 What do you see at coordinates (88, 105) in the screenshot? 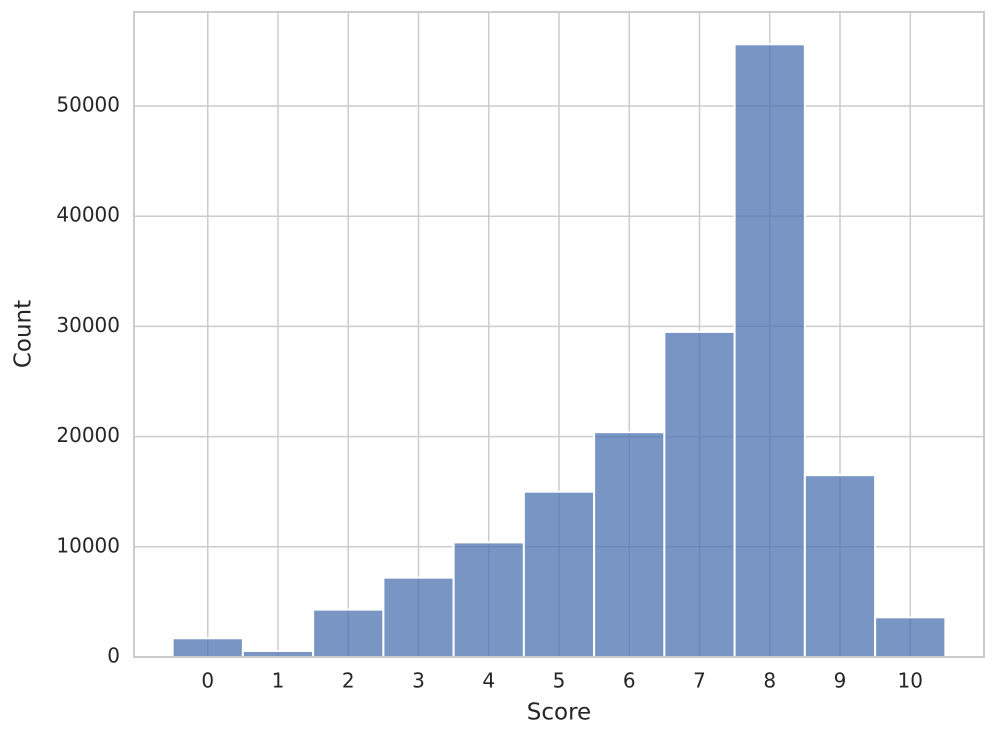
I see `y-tick-label: 50000` at bounding box center [88, 105].